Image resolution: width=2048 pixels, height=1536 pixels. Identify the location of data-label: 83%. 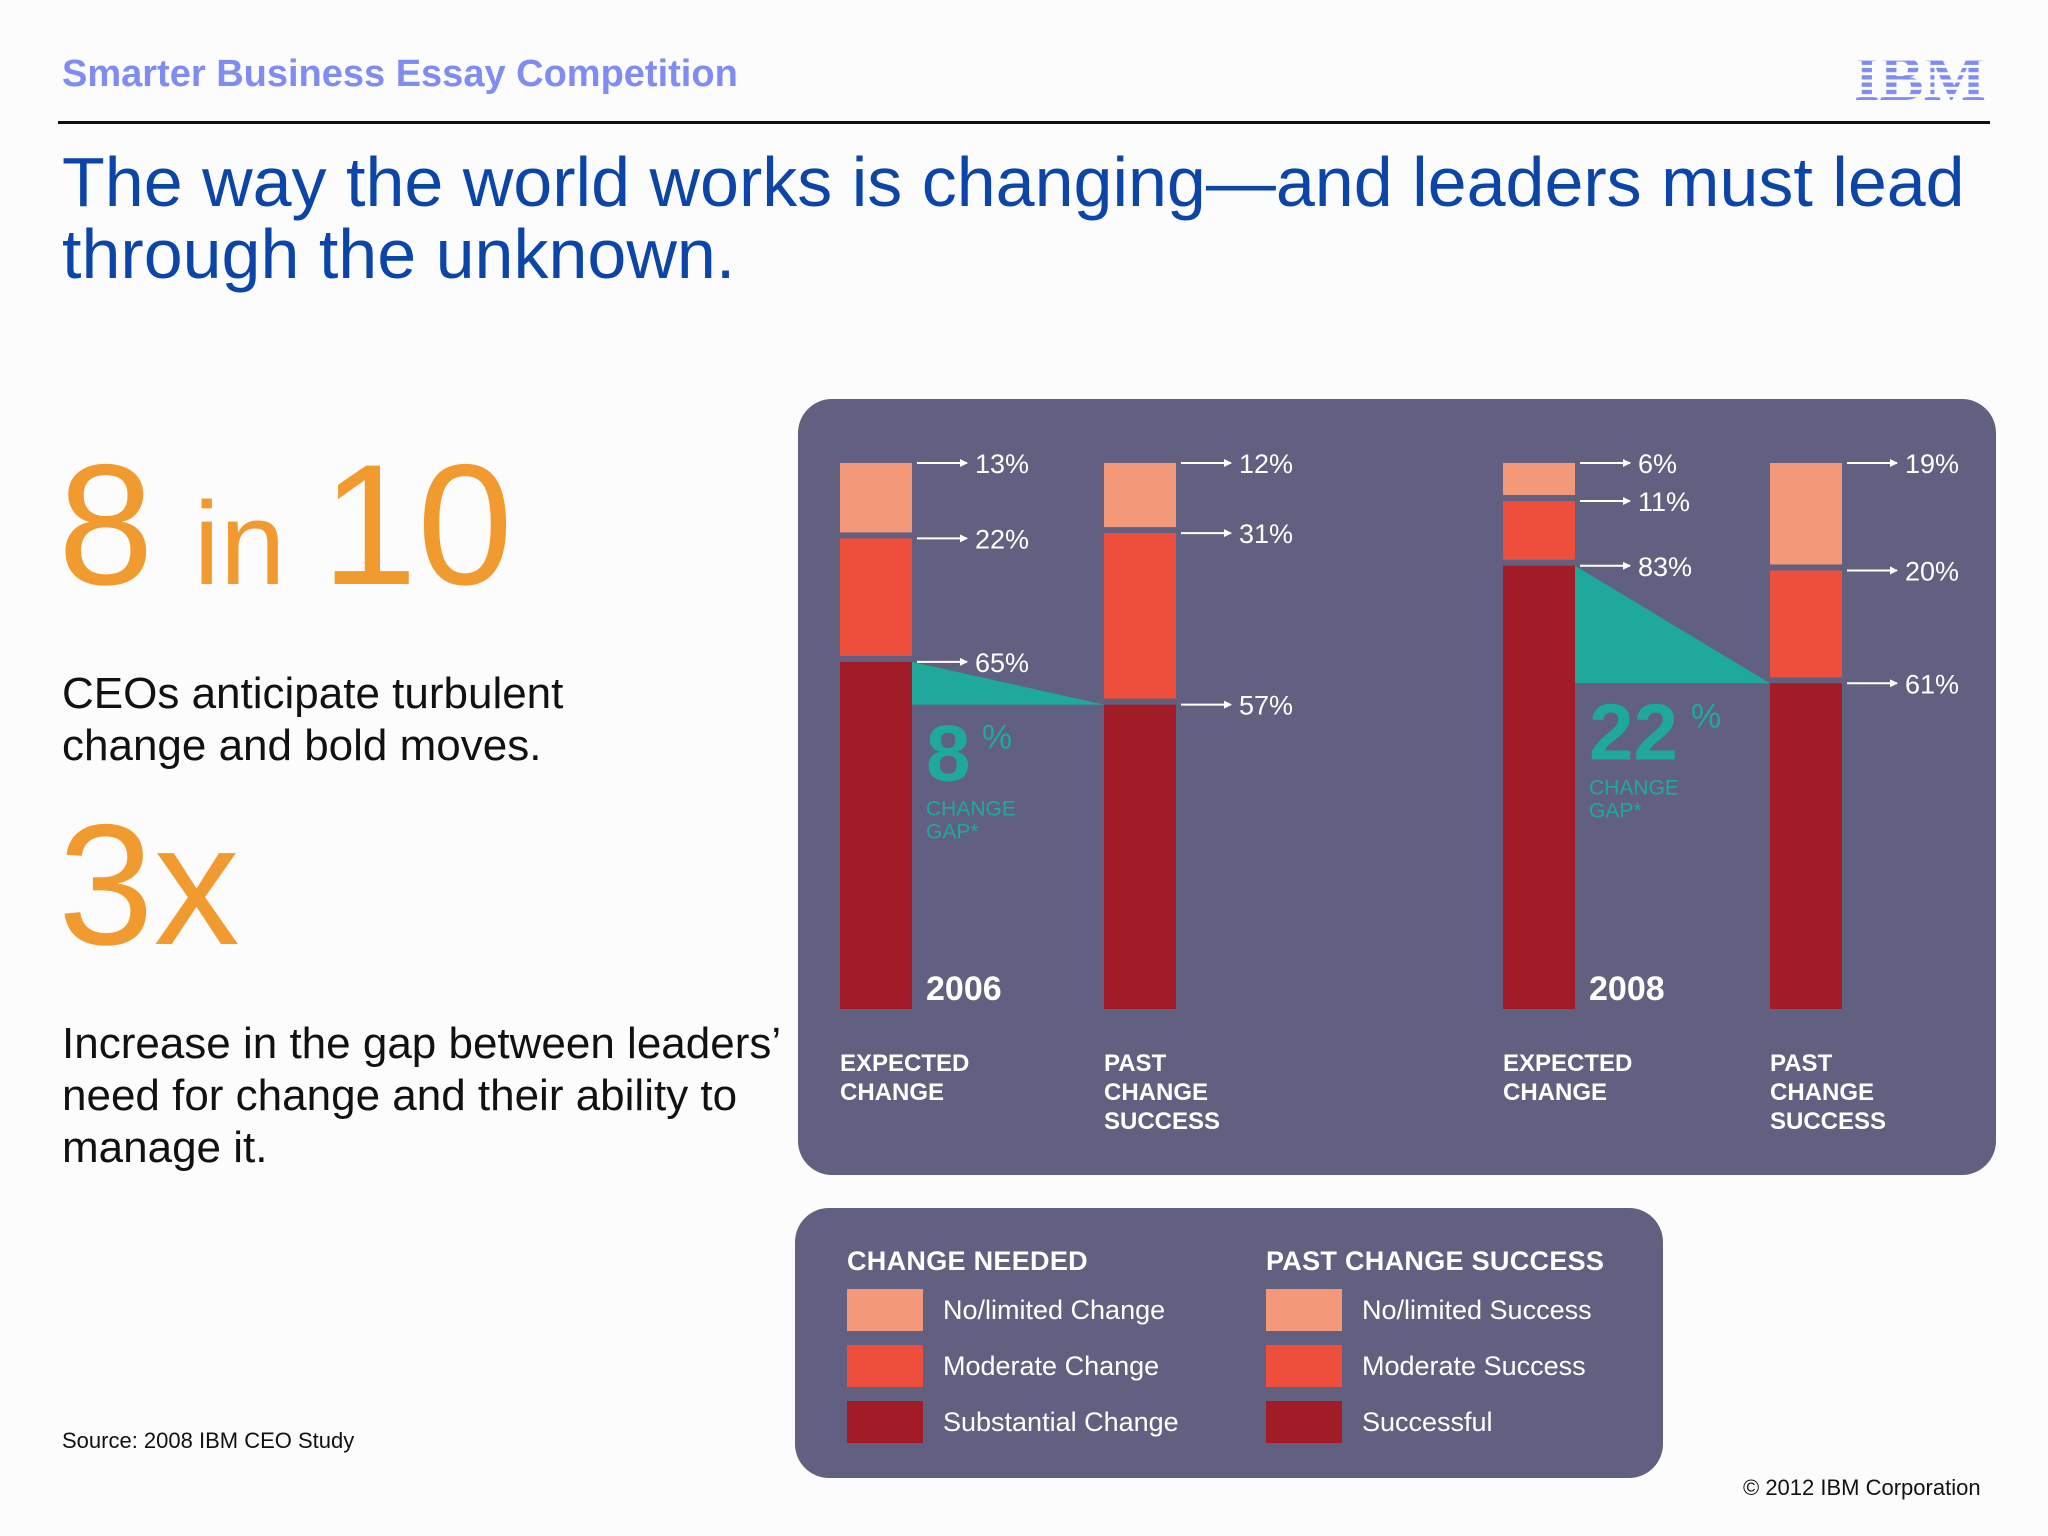
(1665, 567).